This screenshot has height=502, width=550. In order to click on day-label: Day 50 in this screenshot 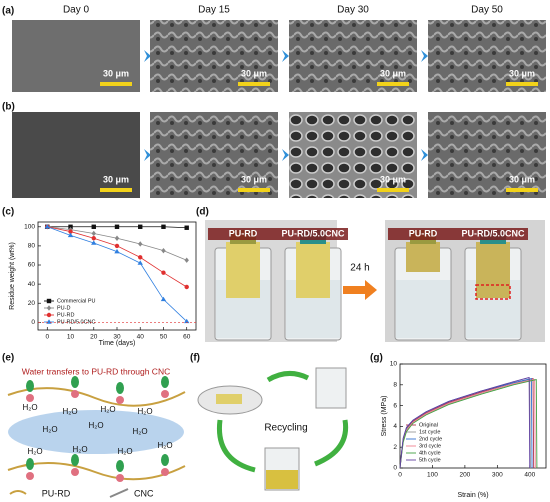, I will do `click(487, 10)`.